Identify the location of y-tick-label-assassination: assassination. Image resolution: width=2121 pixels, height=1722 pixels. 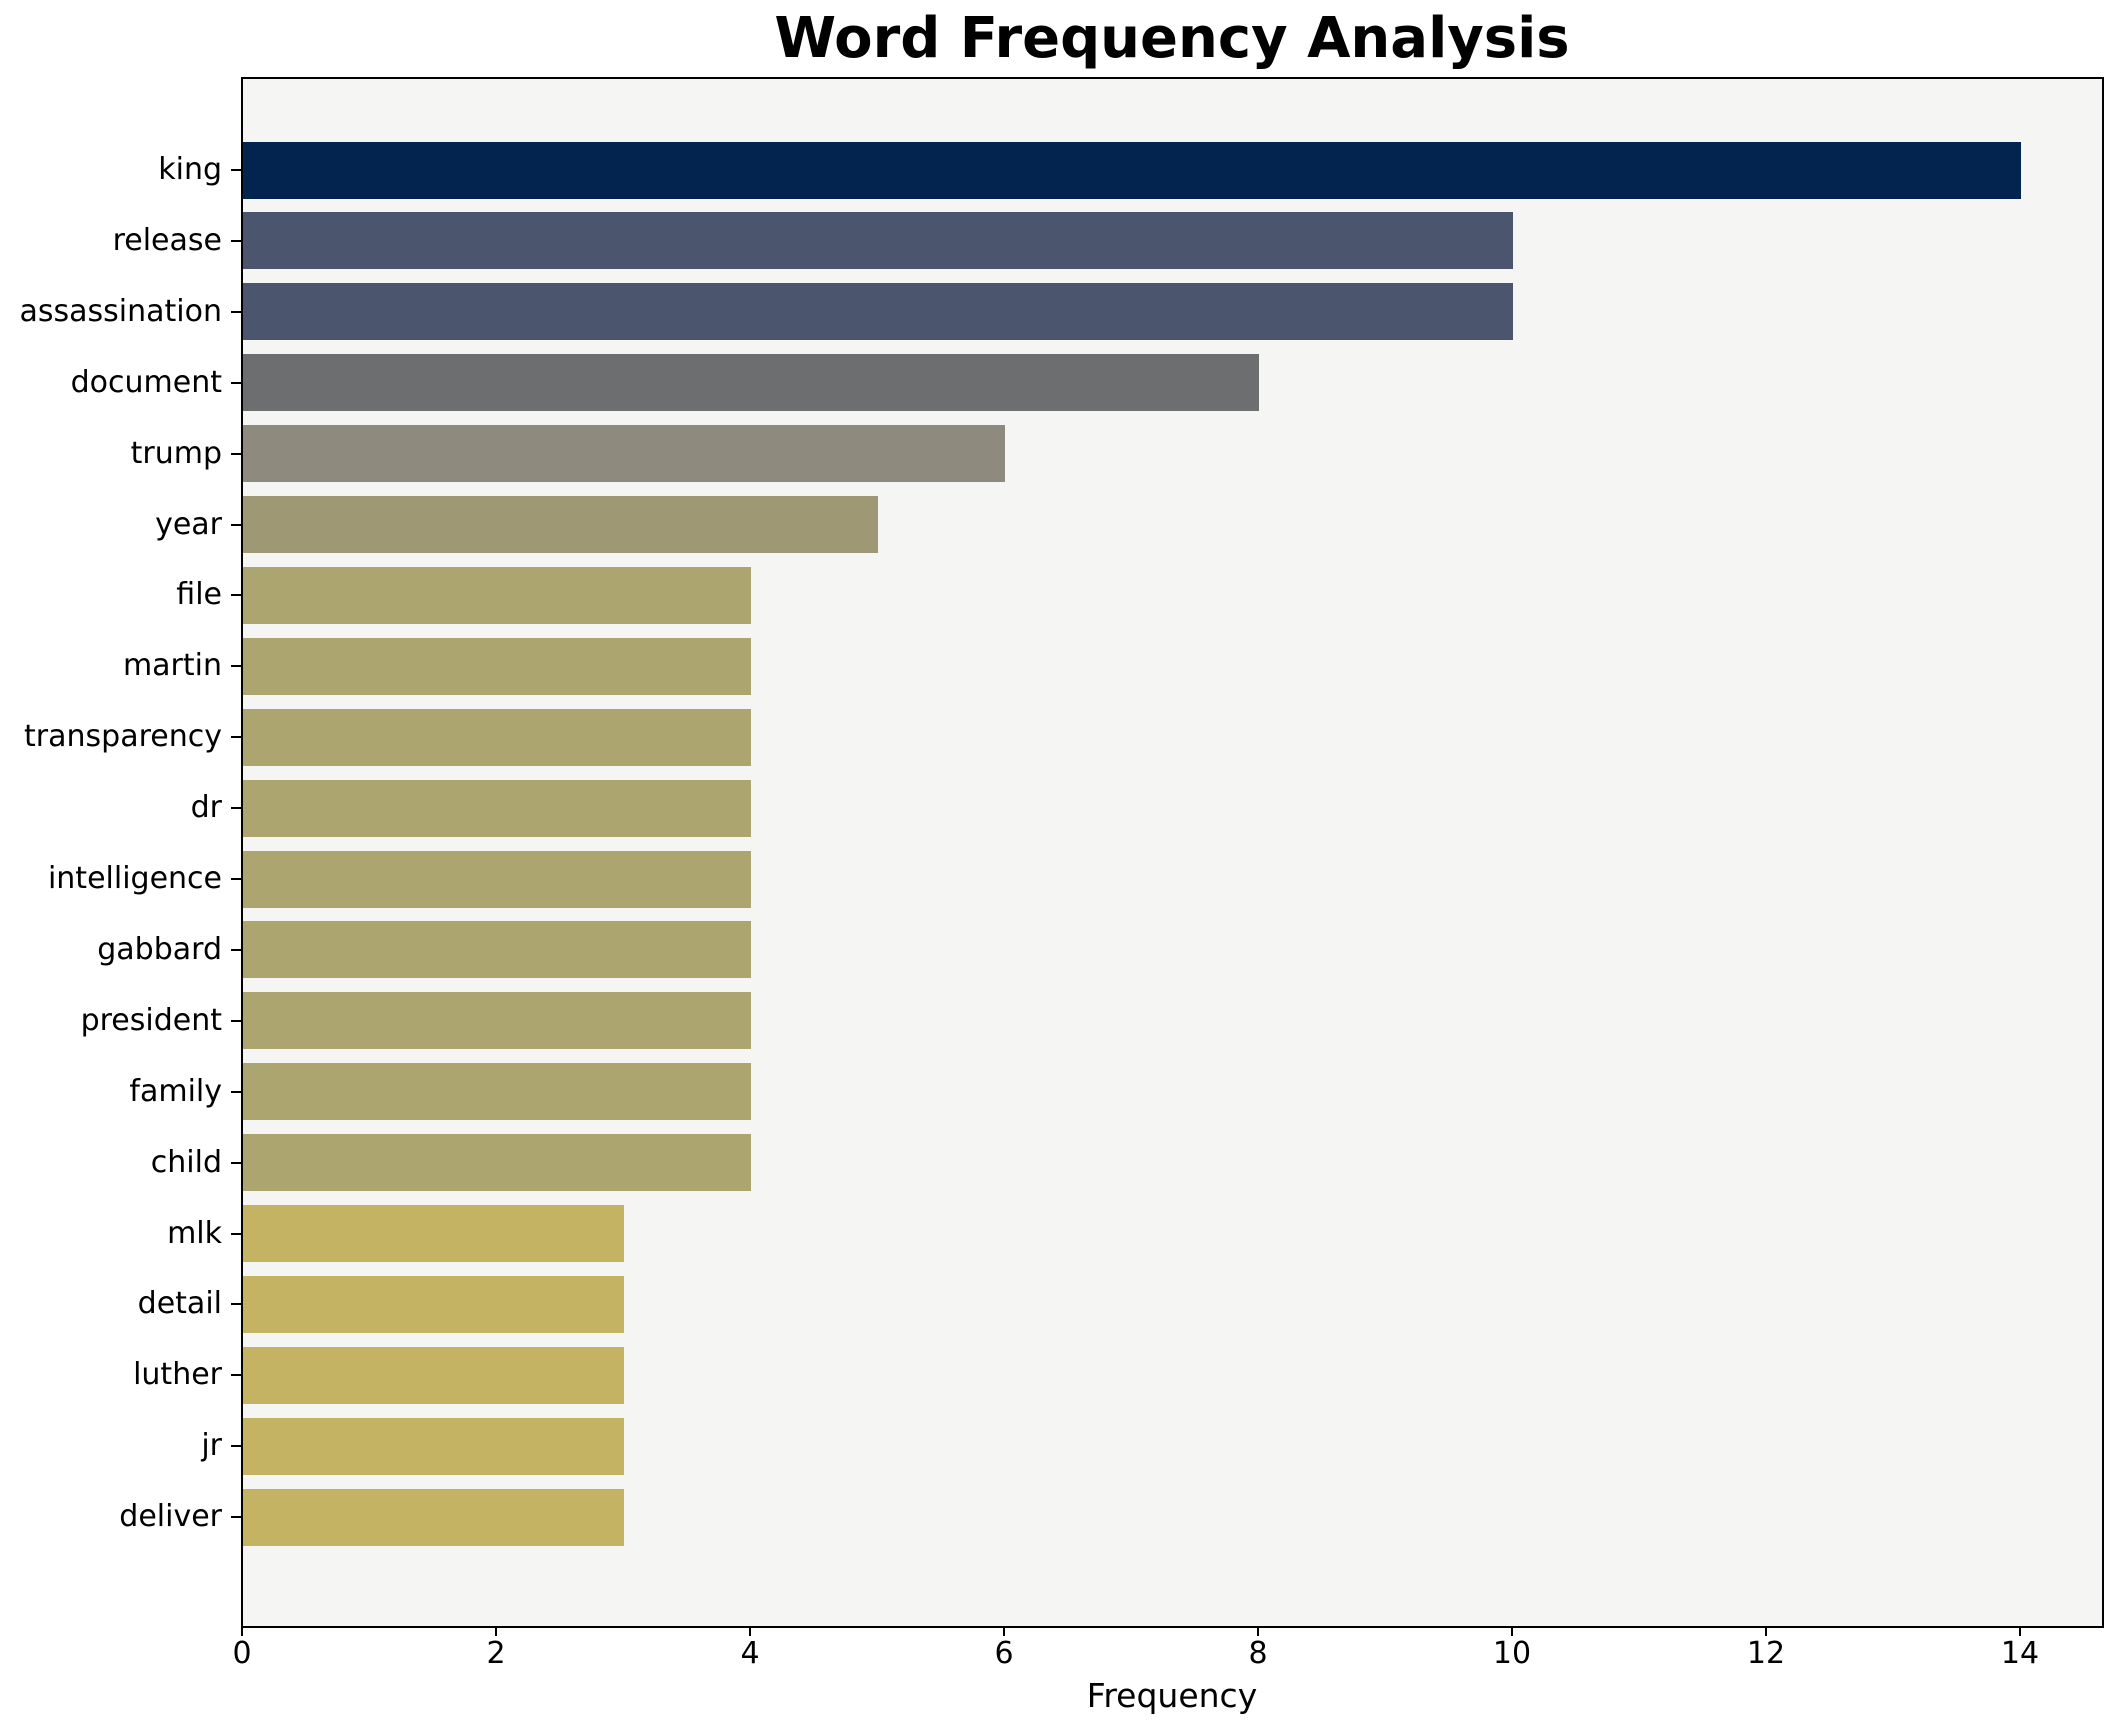
(121, 311).